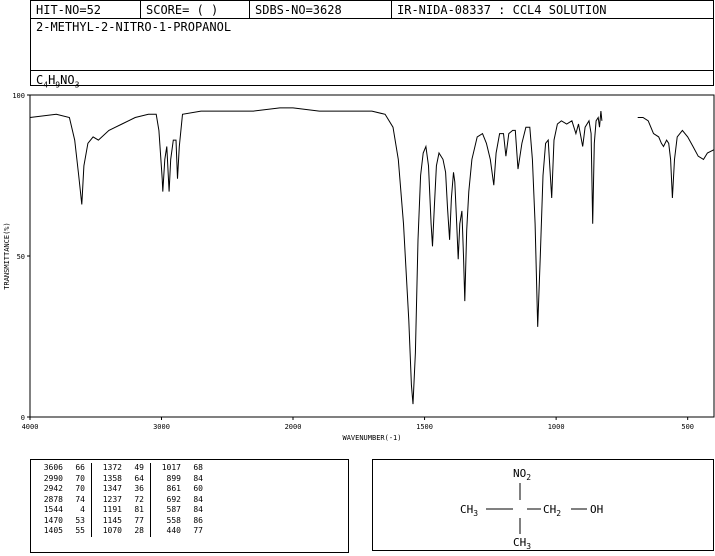 This screenshot has height=556, width=715. Describe the element at coordinates (123, 478) in the screenshot. I see `peak-row: 2990 70 1358 64 899 84` at that location.